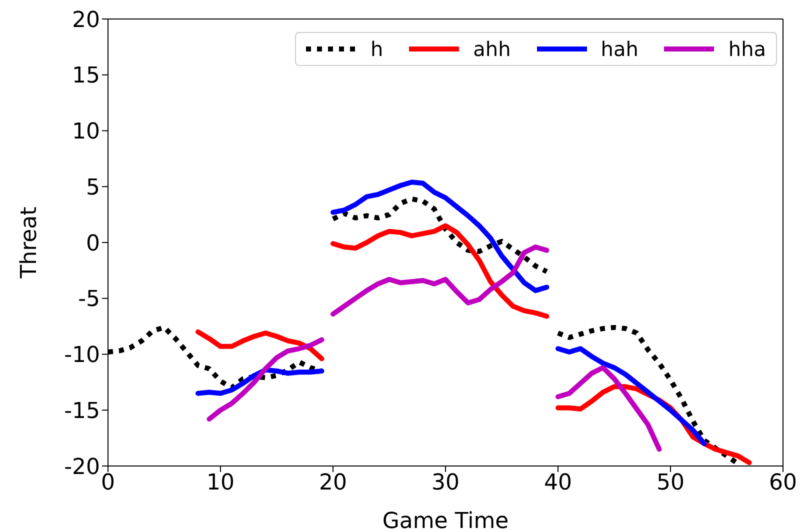  I want to click on legend-label: h, so click(377, 49).